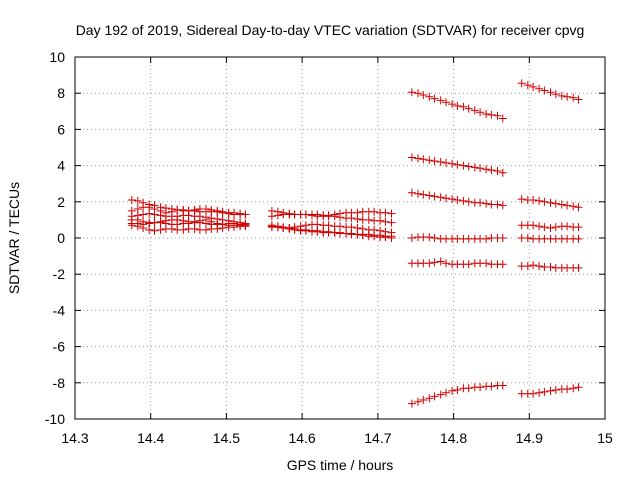 The width and height of the screenshot is (640, 480). I want to click on x-tick-label: 14.5, so click(226, 438).